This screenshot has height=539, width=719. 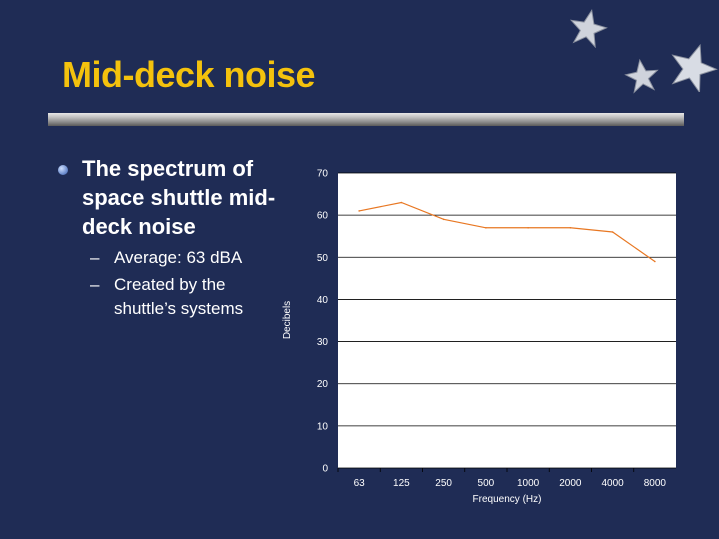 What do you see at coordinates (189, 74) in the screenshot?
I see `slide-title: Mid-deck noise` at bounding box center [189, 74].